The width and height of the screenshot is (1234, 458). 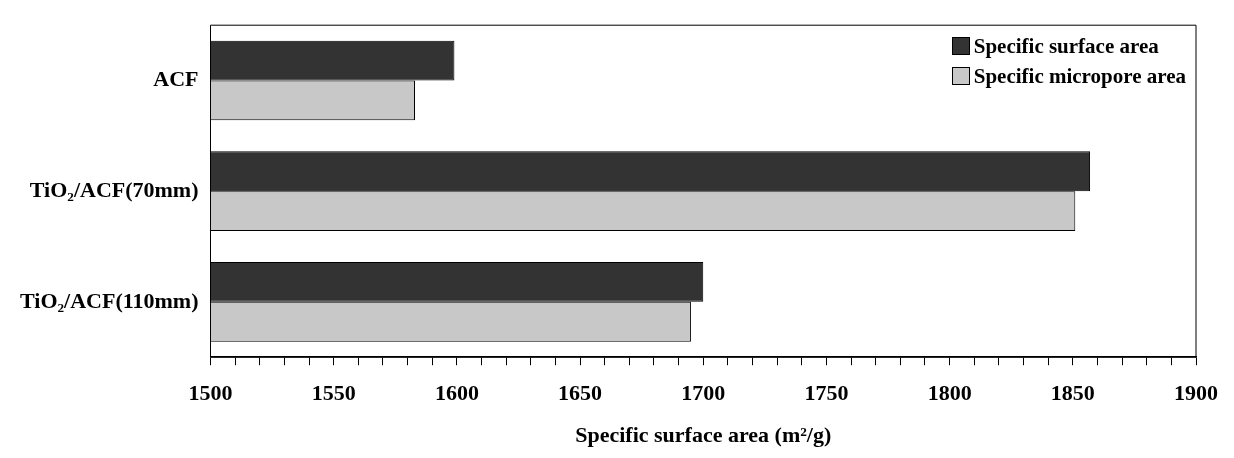 I want to click on x-tick-label: 1750, so click(x=826, y=393).